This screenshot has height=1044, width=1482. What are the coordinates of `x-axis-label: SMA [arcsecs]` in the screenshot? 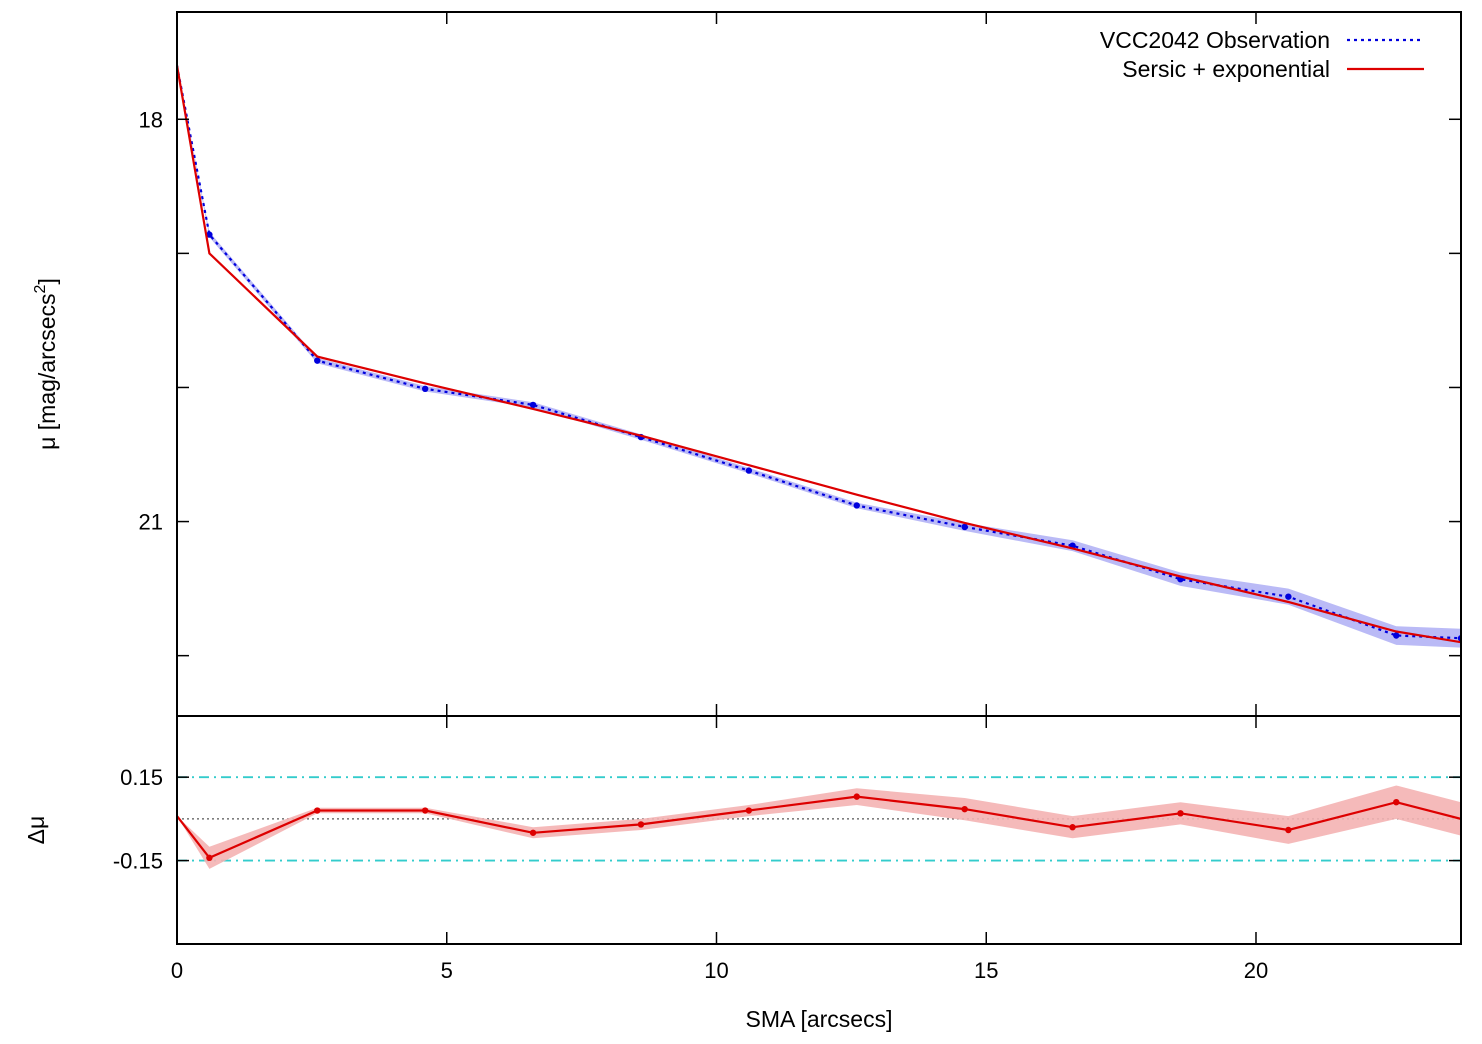 It's located at (819, 1019).